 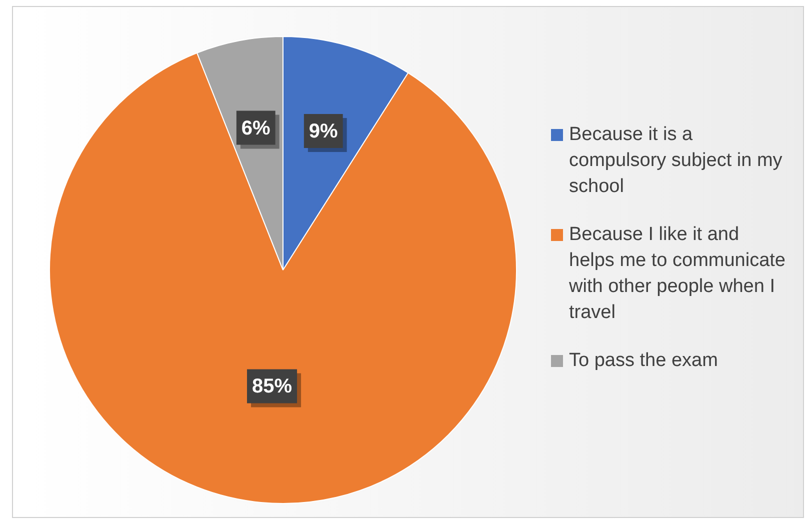 I want to click on legend-label: Because it is a compulsory subject in my school, so click(x=676, y=161).